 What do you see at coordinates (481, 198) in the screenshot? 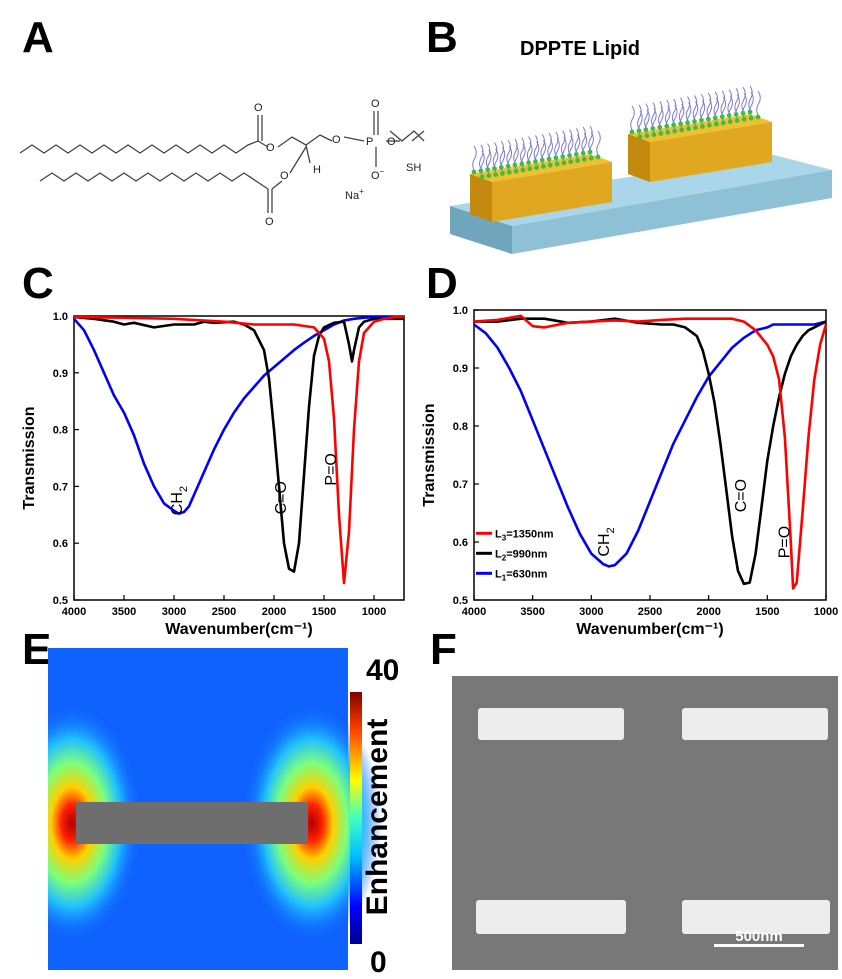
I see `gold-bar-1-side` at bounding box center [481, 198].